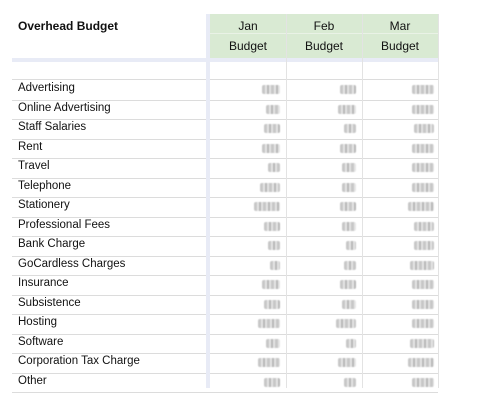 The height and width of the screenshot is (400, 481). What do you see at coordinates (52, 127) in the screenshot?
I see `row-label: Staff Salaries` at bounding box center [52, 127].